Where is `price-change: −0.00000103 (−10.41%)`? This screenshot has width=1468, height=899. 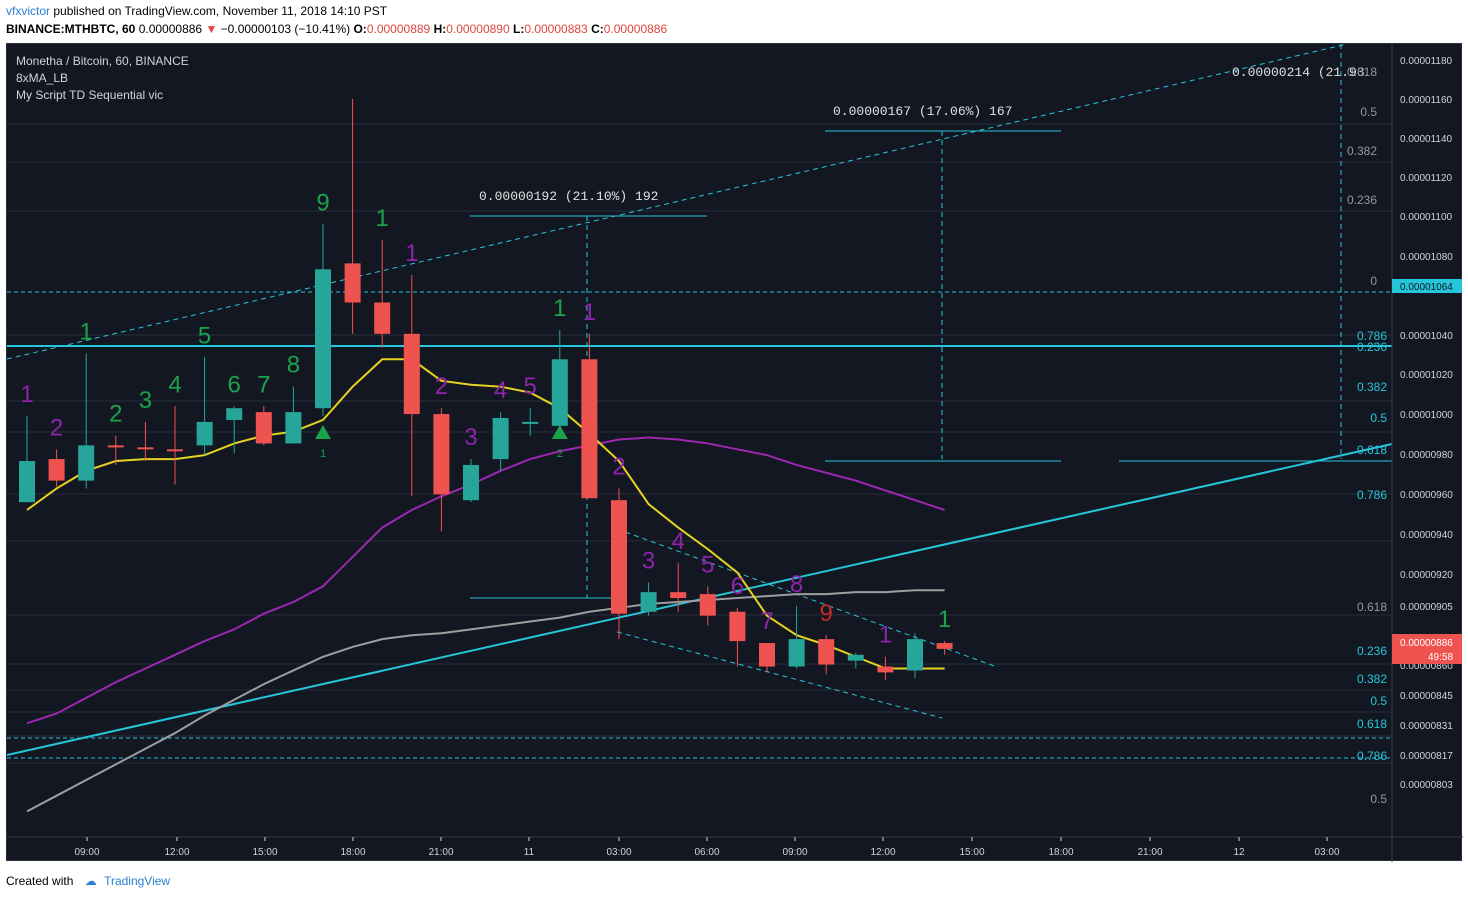
price-change: −0.00000103 (−10.41%) is located at coordinates (285, 29).